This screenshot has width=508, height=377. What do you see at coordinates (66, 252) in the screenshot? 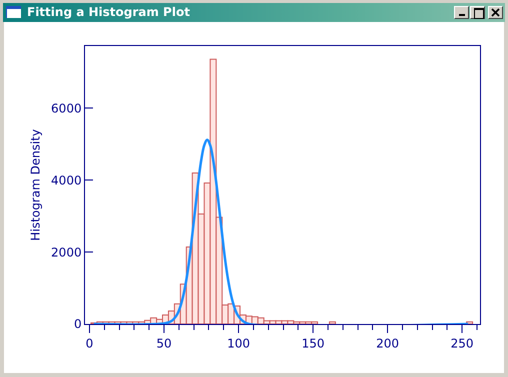
I see `y-tick-label: 2000` at bounding box center [66, 252].